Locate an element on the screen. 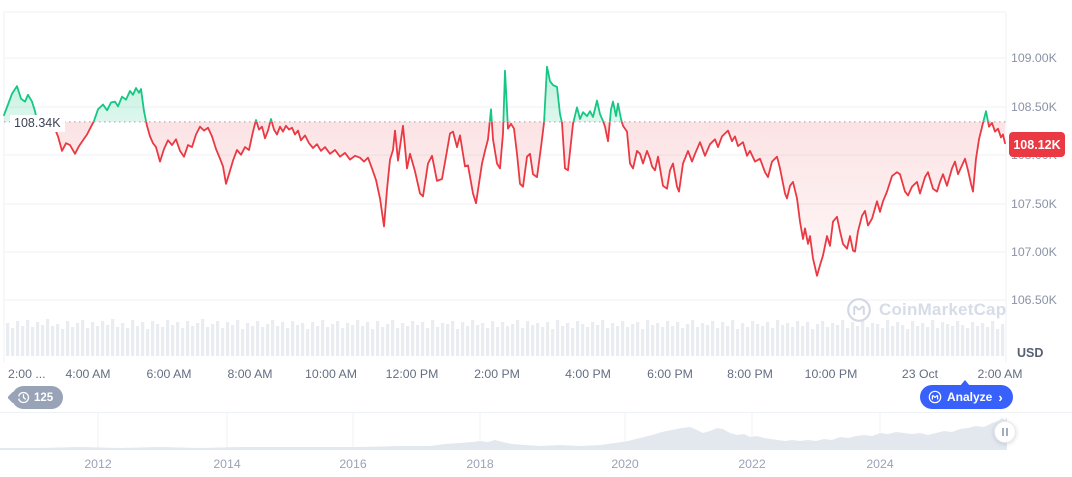 The height and width of the screenshot is (477, 1072). timeline-year: 2018 is located at coordinates (480, 464).